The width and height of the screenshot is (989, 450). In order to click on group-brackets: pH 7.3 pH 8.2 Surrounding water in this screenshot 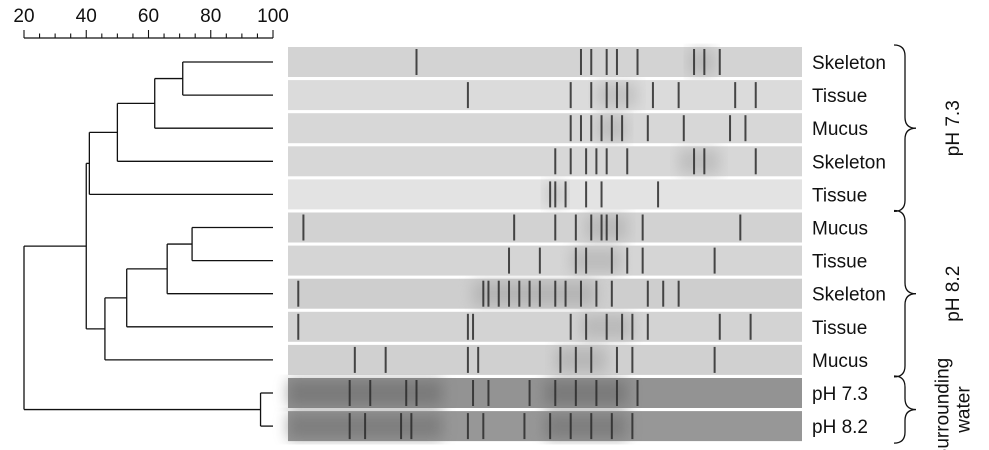, I will do `click(934, 247)`.